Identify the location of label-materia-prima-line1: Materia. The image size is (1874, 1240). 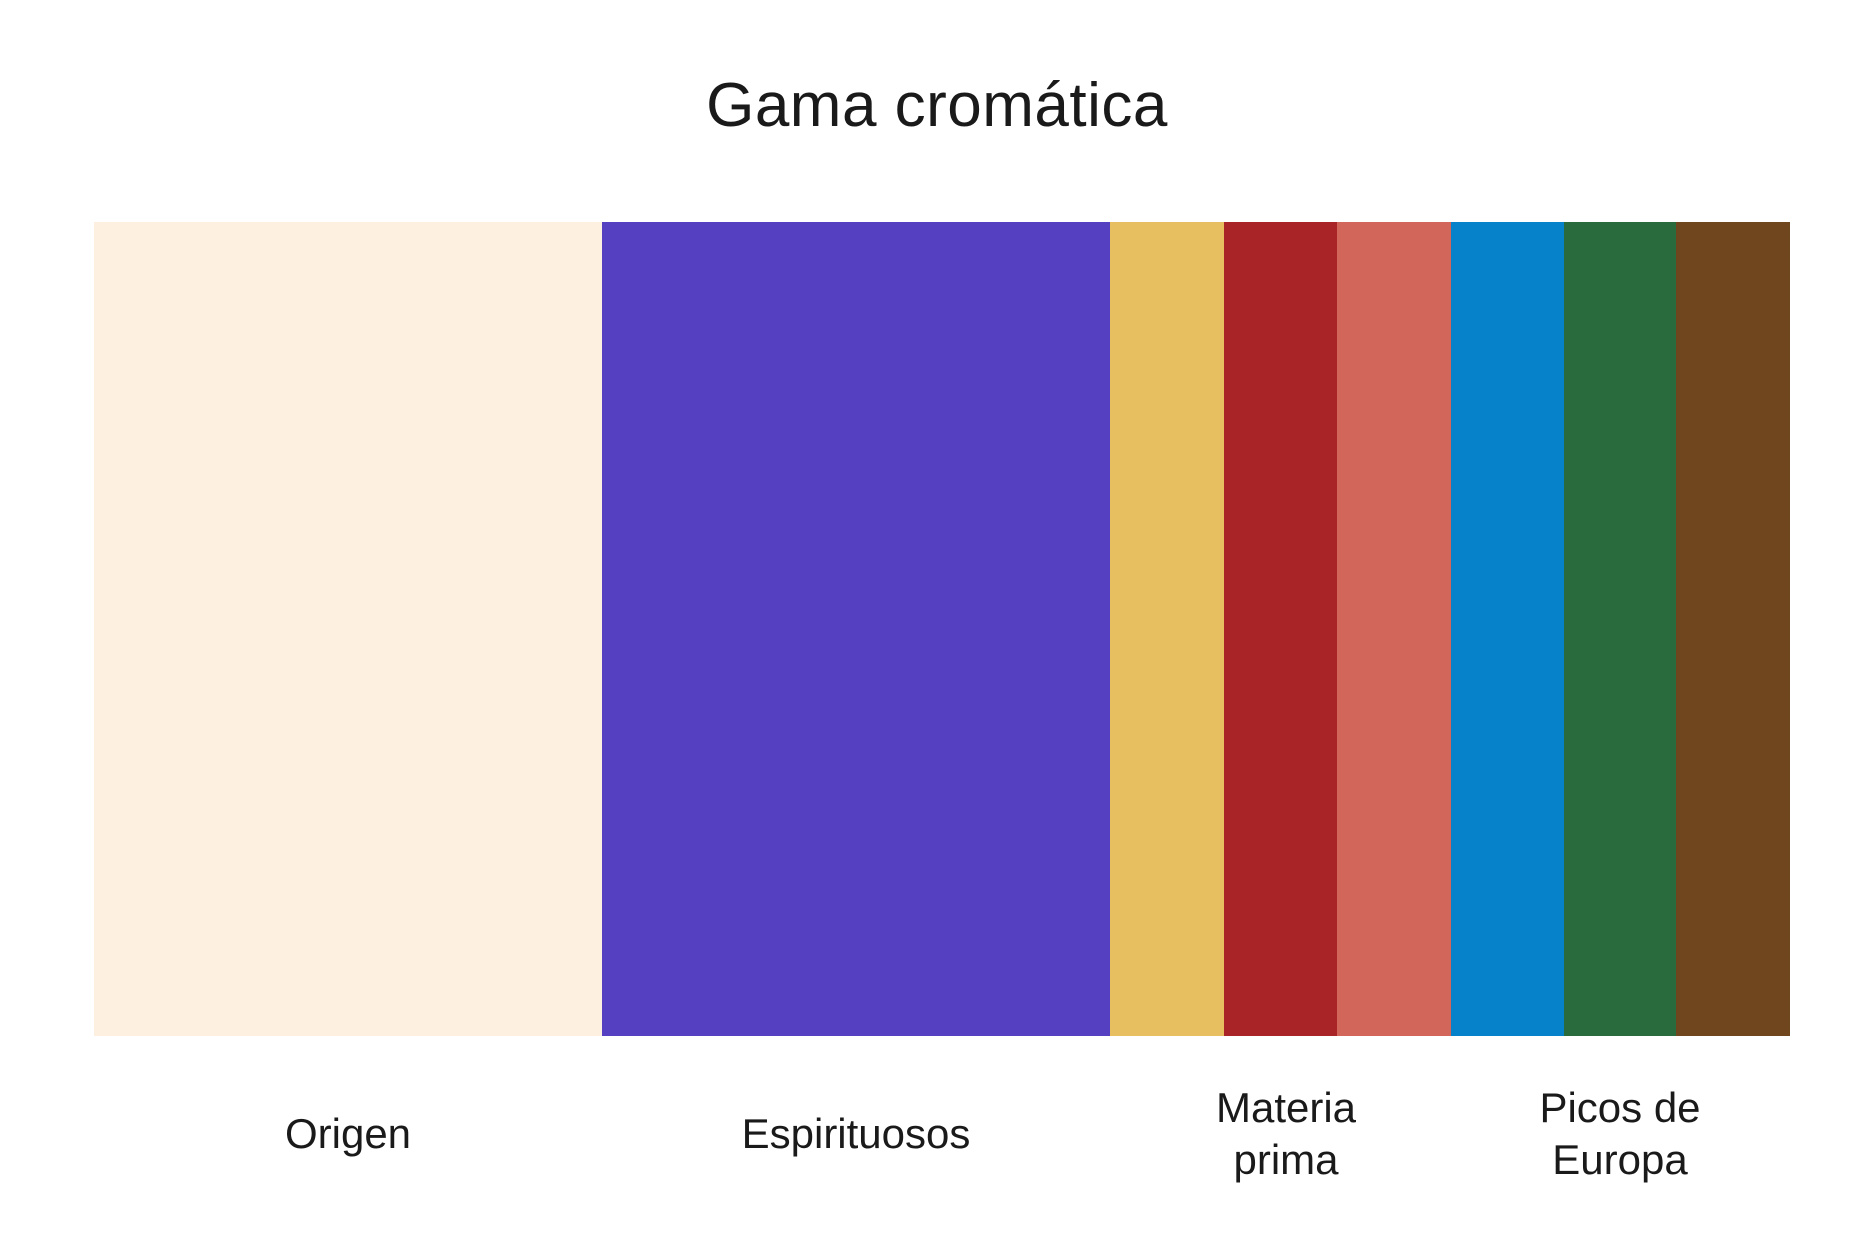
(1286, 1107).